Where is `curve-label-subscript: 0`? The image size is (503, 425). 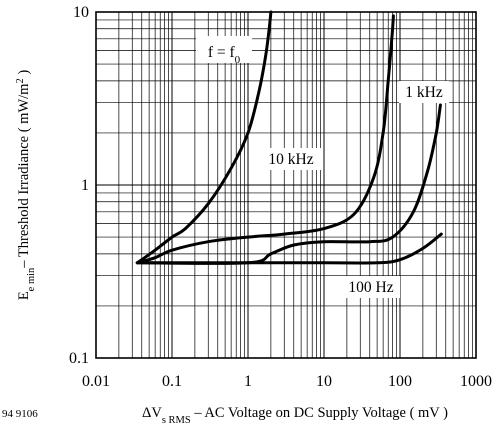
curve-label-subscript: 0 is located at coordinates (238, 60).